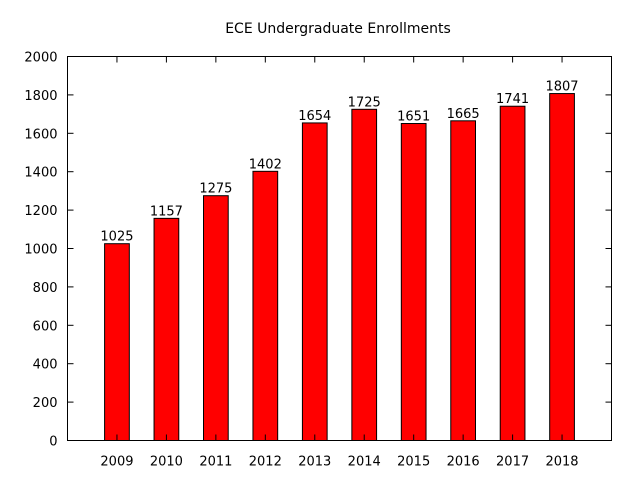 This screenshot has height=480, width=640. What do you see at coordinates (215, 462) in the screenshot?
I see `x-tick-label-2011: 2011` at bounding box center [215, 462].